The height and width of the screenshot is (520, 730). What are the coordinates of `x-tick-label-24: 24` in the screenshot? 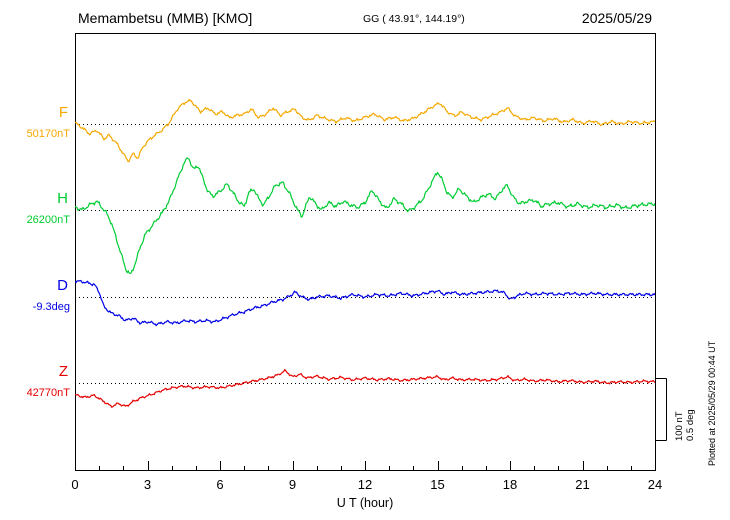 It's located at (655, 484).